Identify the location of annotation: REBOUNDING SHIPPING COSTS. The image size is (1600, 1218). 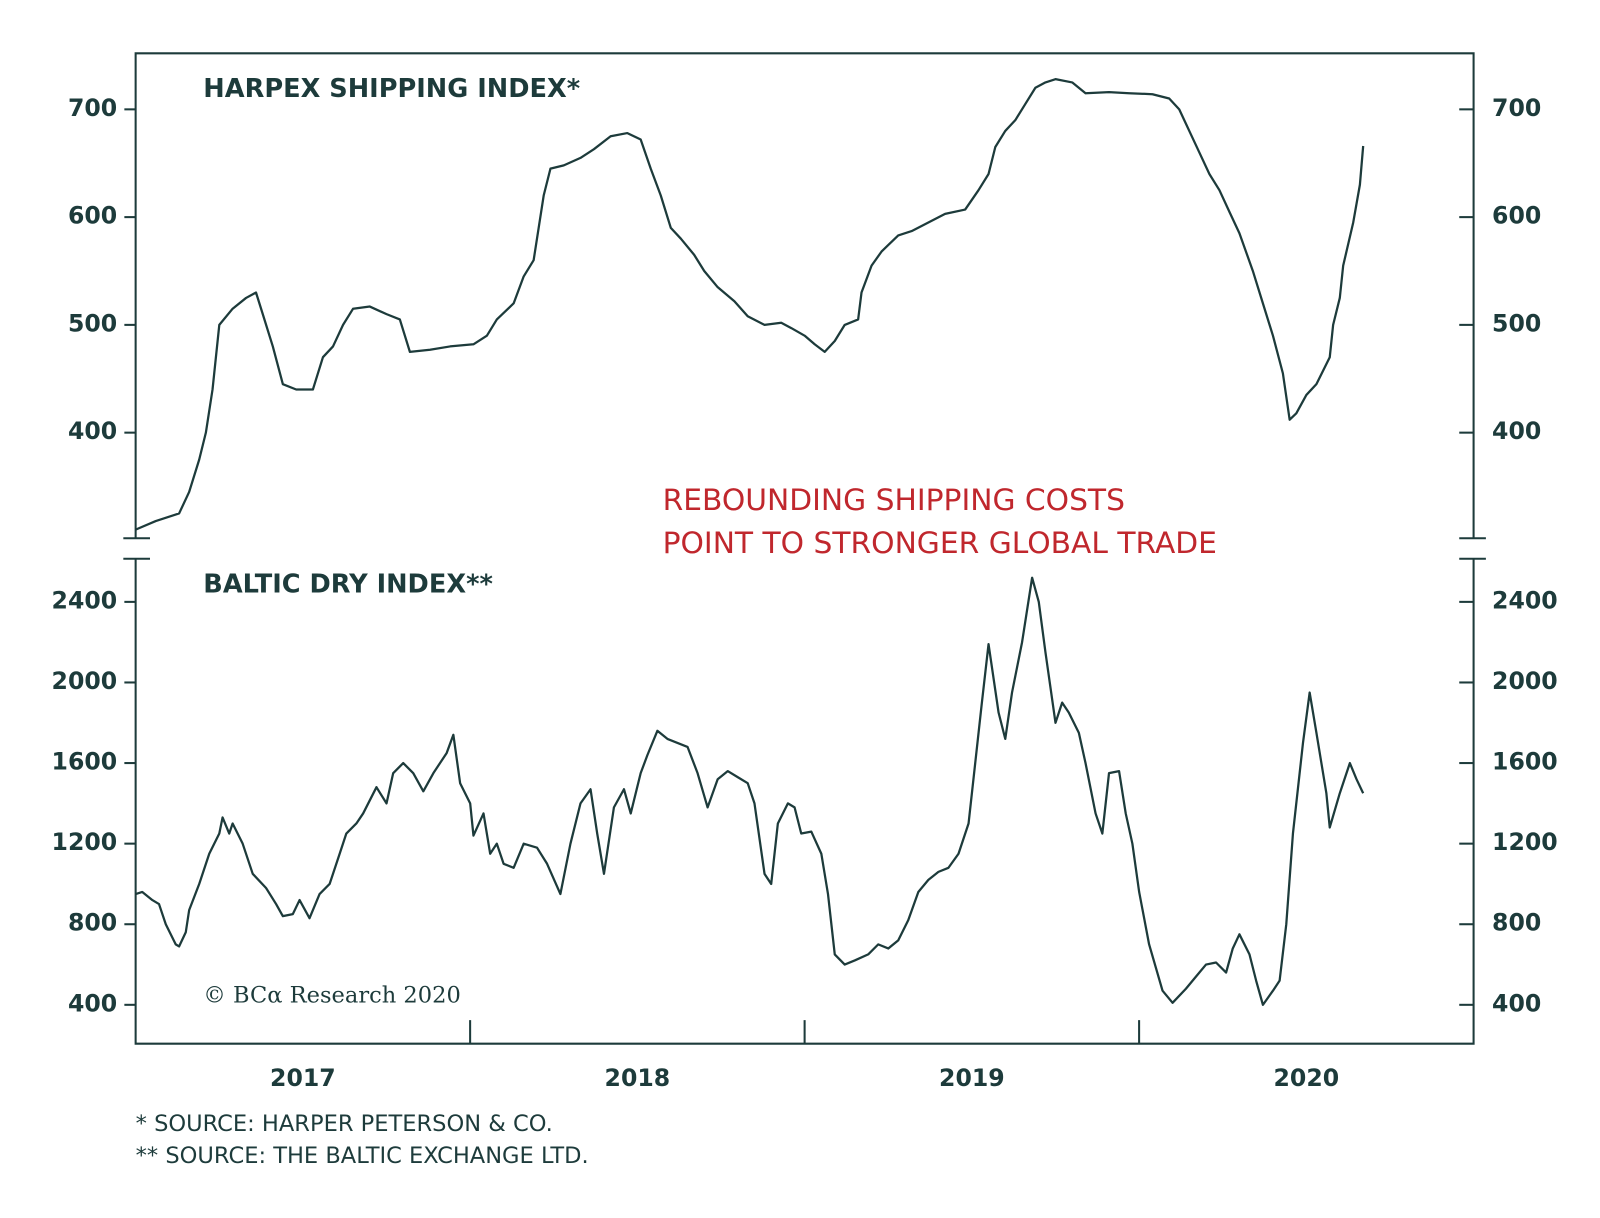
(894, 500).